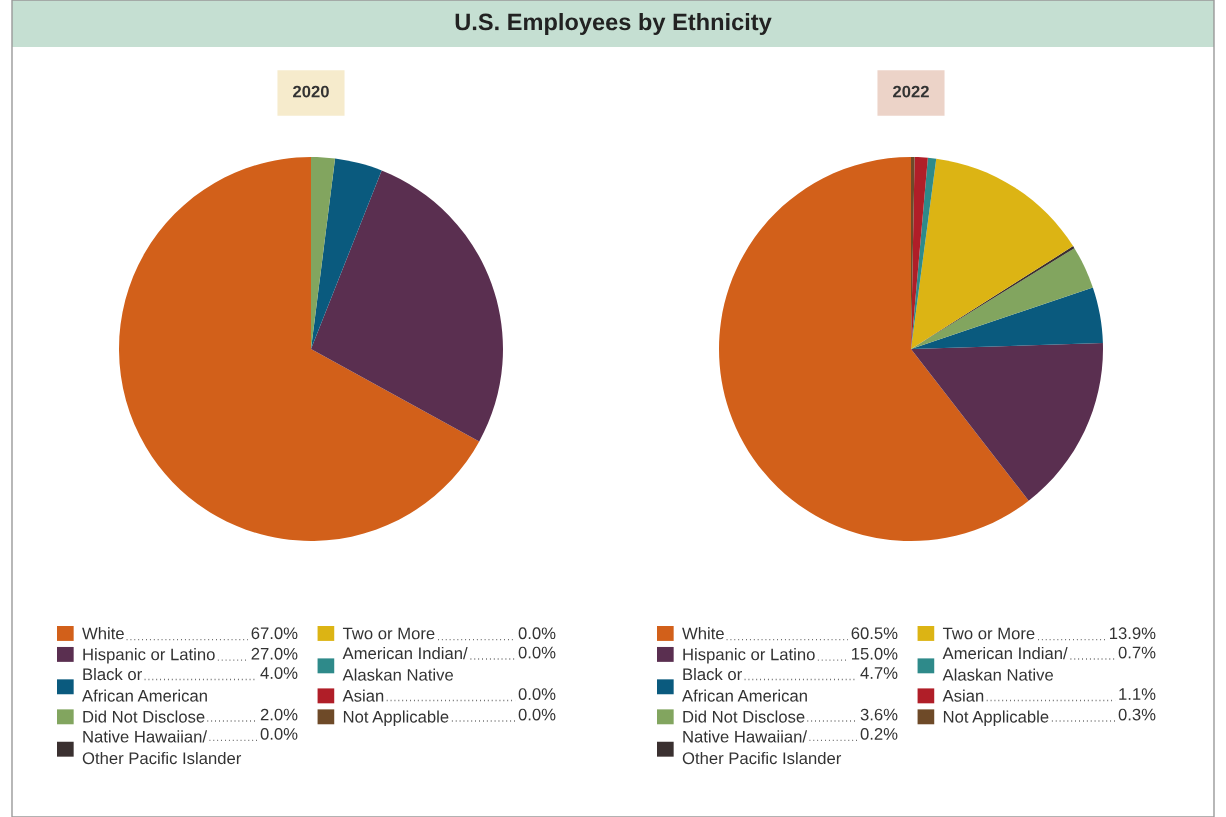  I want to click on data-label: 67.0%, so click(274, 633).